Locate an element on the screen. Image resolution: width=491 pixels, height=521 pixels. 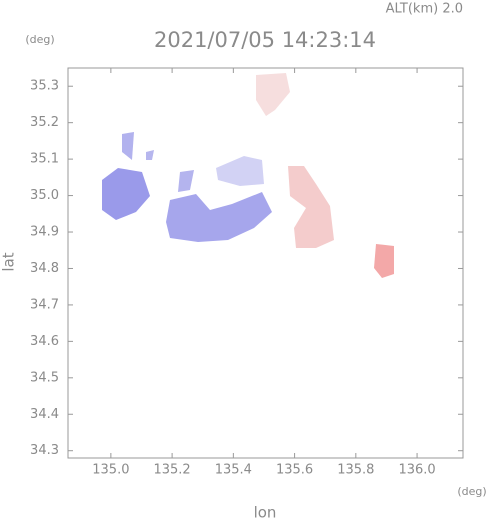
chart-title: 2021/07/05 14:23:14 is located at coordinates (265, 40).